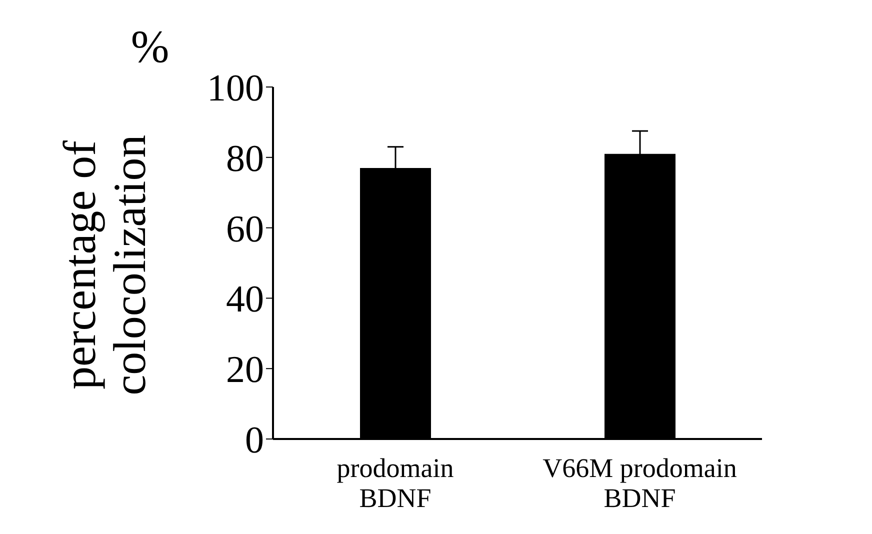  Describe the element at coordinates (254, 440) in the screenshot. I see `y-tick-label: 0` at that location.